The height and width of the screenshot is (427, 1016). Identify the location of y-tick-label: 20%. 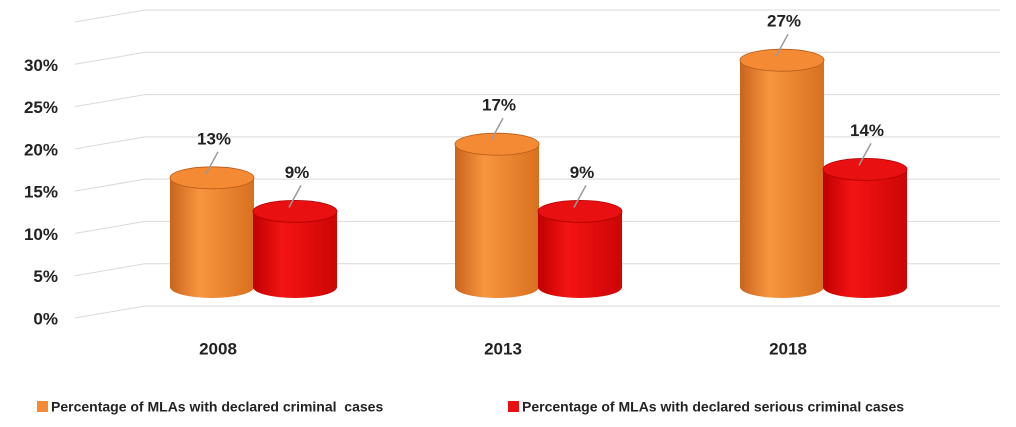
(41, 149).